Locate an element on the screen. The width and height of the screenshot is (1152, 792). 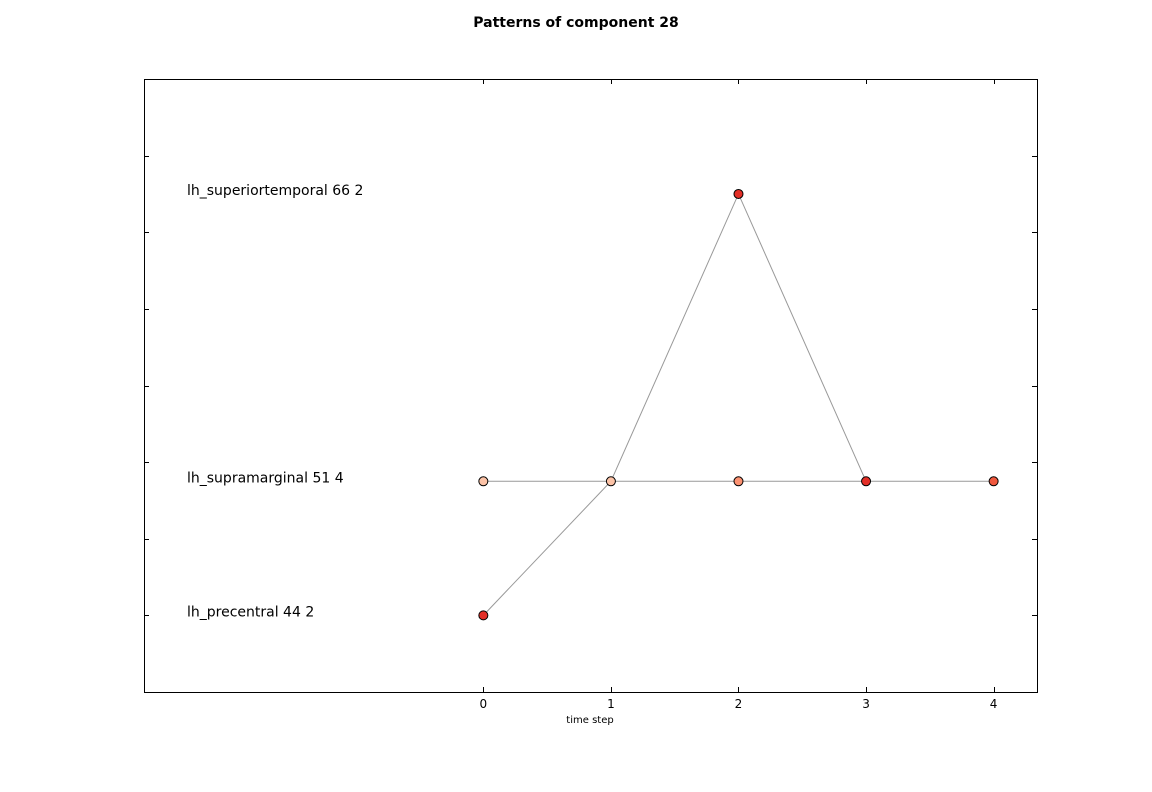
x-tick-label: 0 is located at coordinates (484, 704).